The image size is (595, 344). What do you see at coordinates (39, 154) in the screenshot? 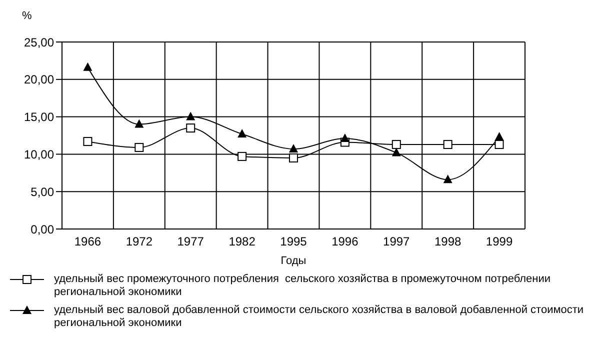
I see `y-tick-label: 10,00` at bounding box center [39, 154].